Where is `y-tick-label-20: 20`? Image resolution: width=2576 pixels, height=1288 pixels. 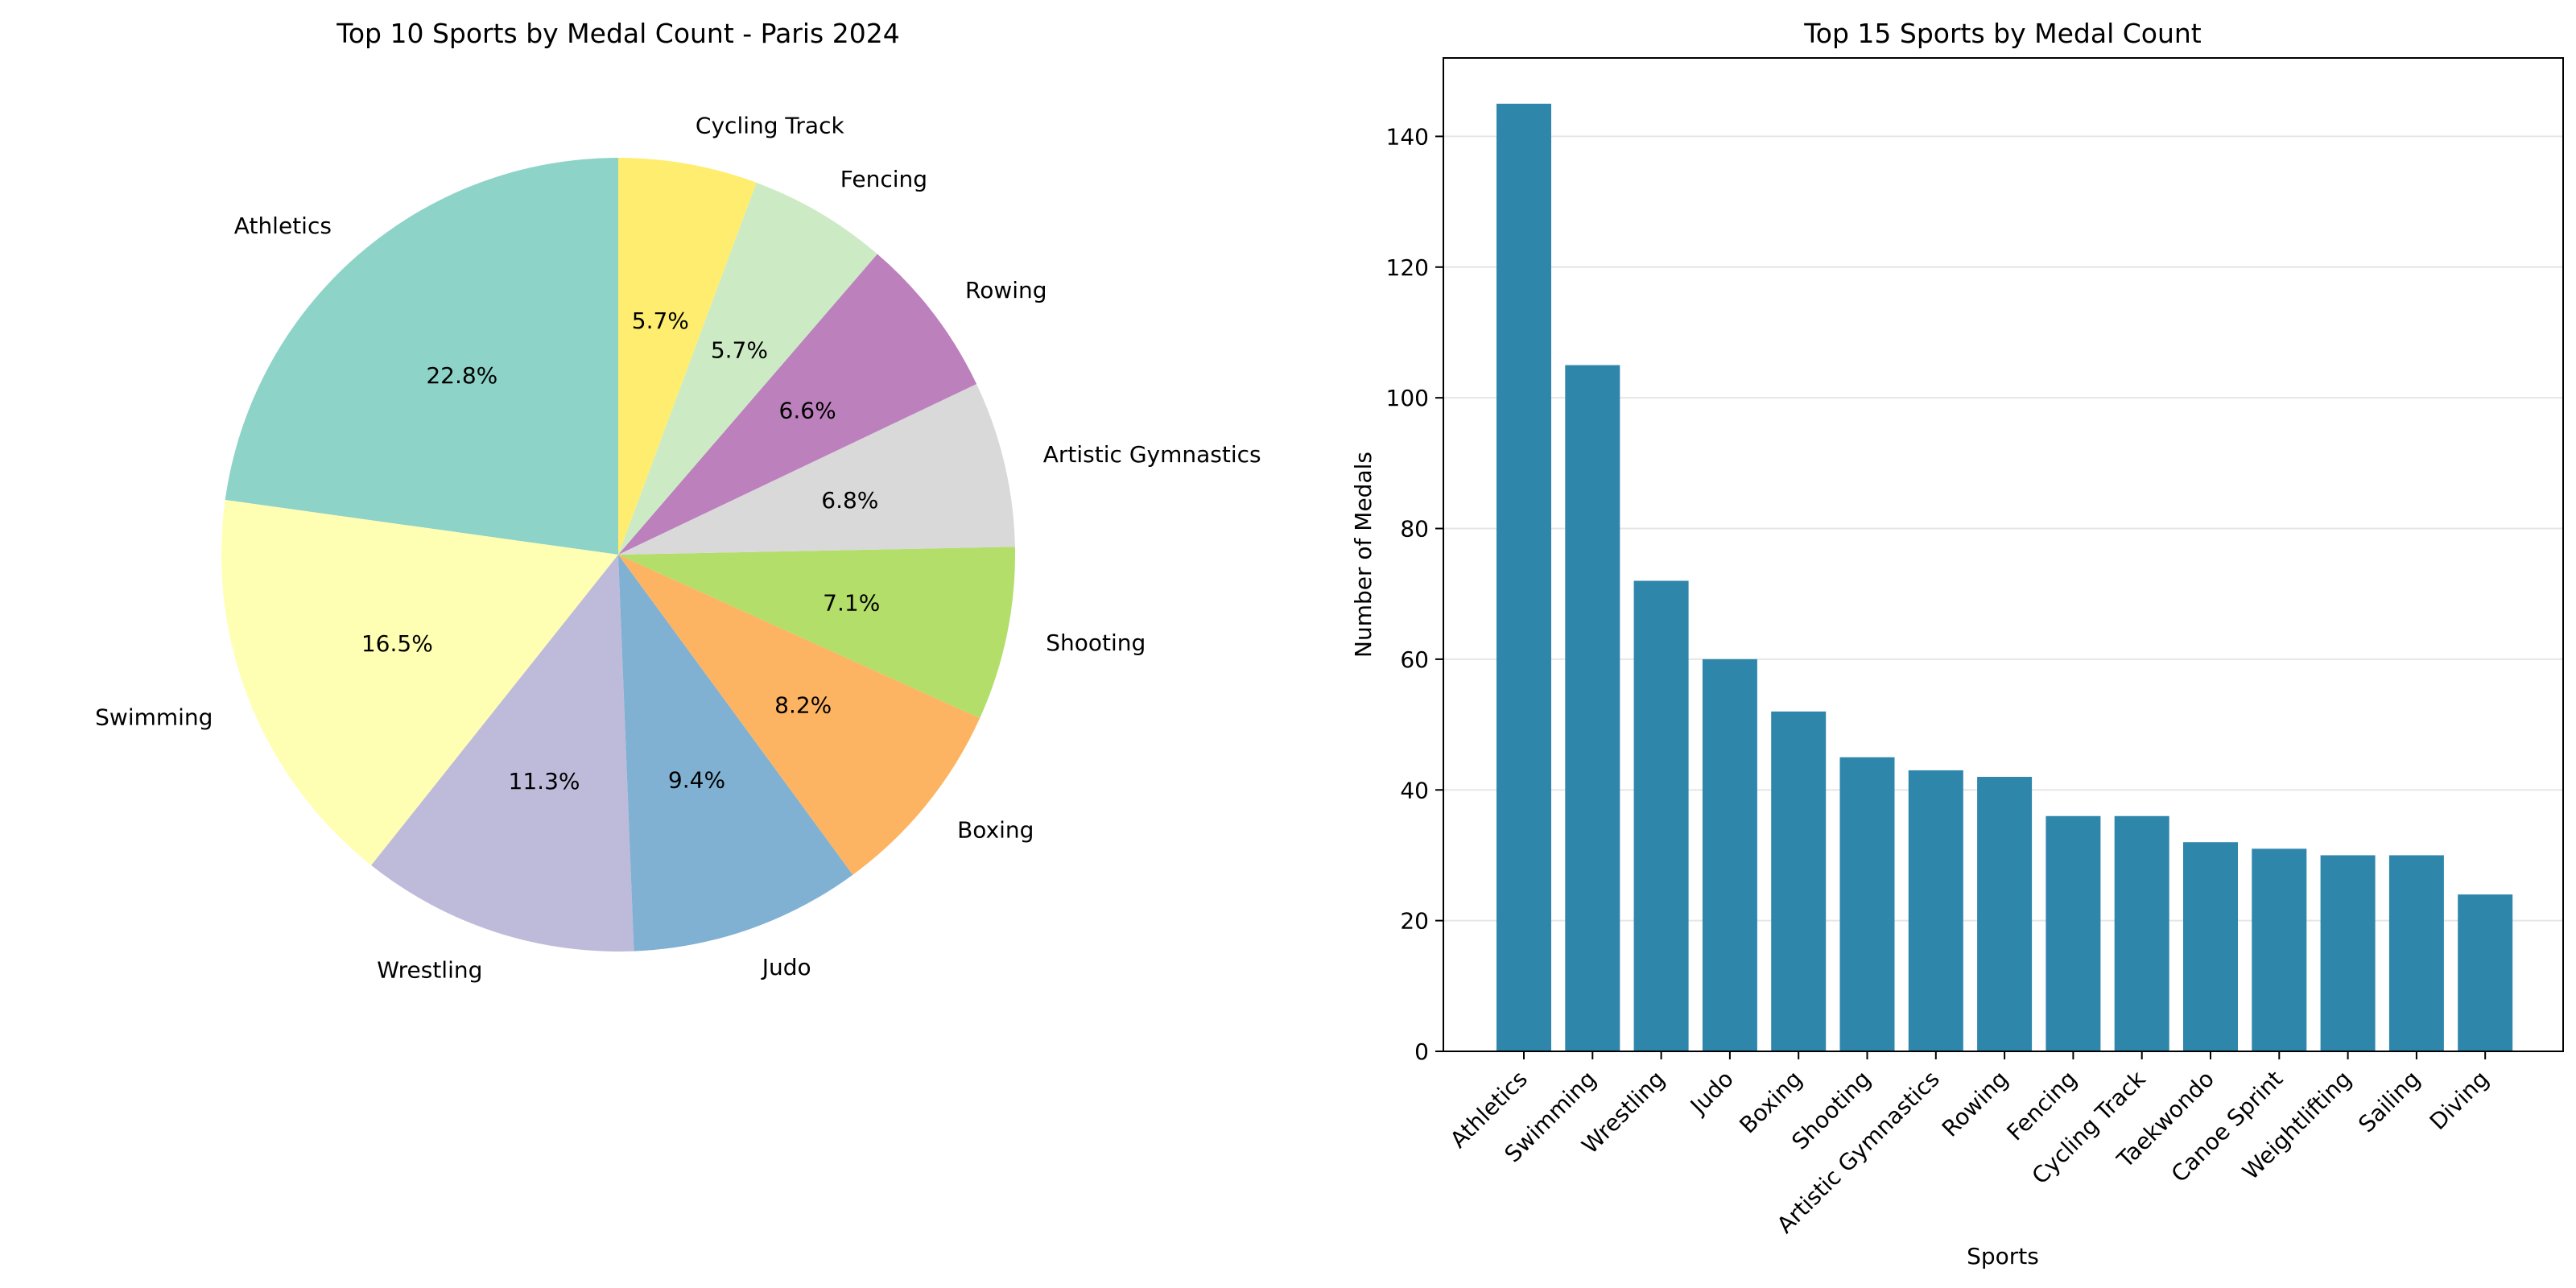 y-tick-label-20: 20 is located at coordinates (1414, 921).